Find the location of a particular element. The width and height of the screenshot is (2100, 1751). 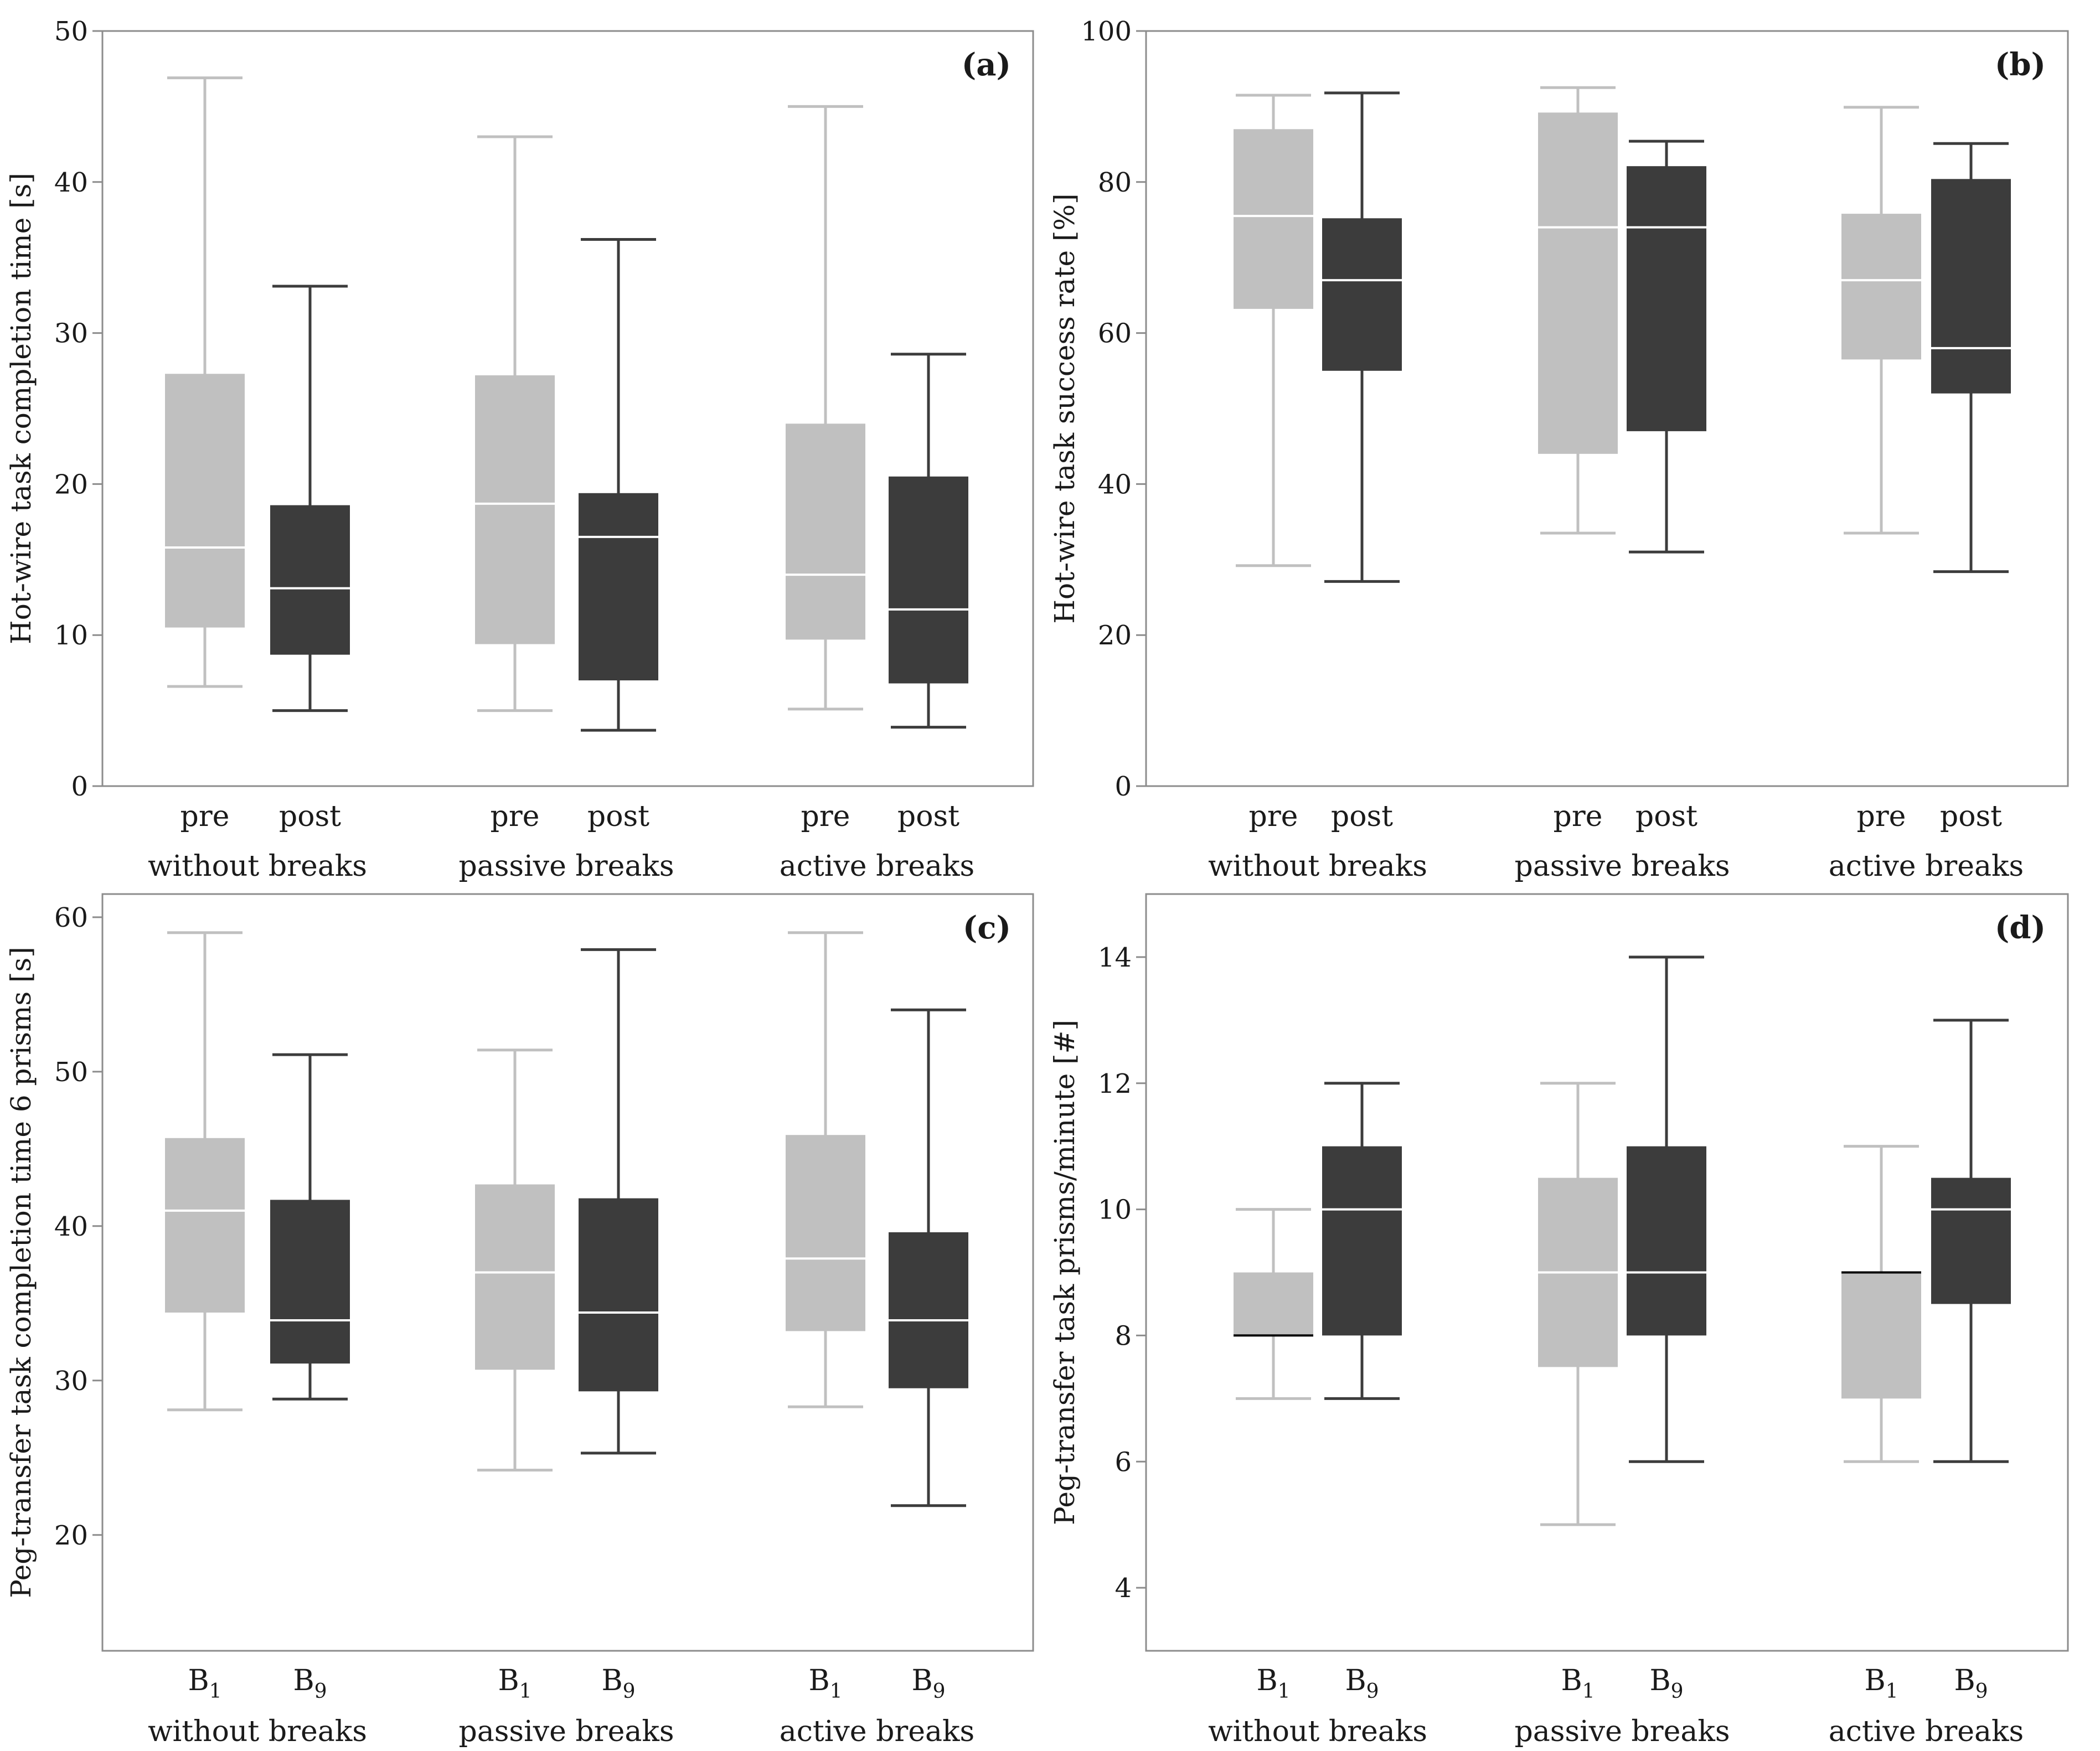

panel-label: (b) is located at coordinates (2020, 65).